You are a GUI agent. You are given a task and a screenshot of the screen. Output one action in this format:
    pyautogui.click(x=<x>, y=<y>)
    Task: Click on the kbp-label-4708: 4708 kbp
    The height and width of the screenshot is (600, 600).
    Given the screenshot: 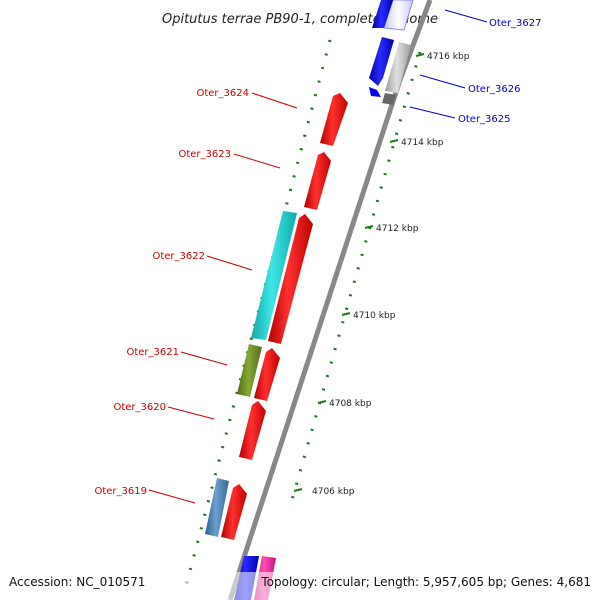 What is the action you would take?
    pyautogui.click(x=350, y=404)
    